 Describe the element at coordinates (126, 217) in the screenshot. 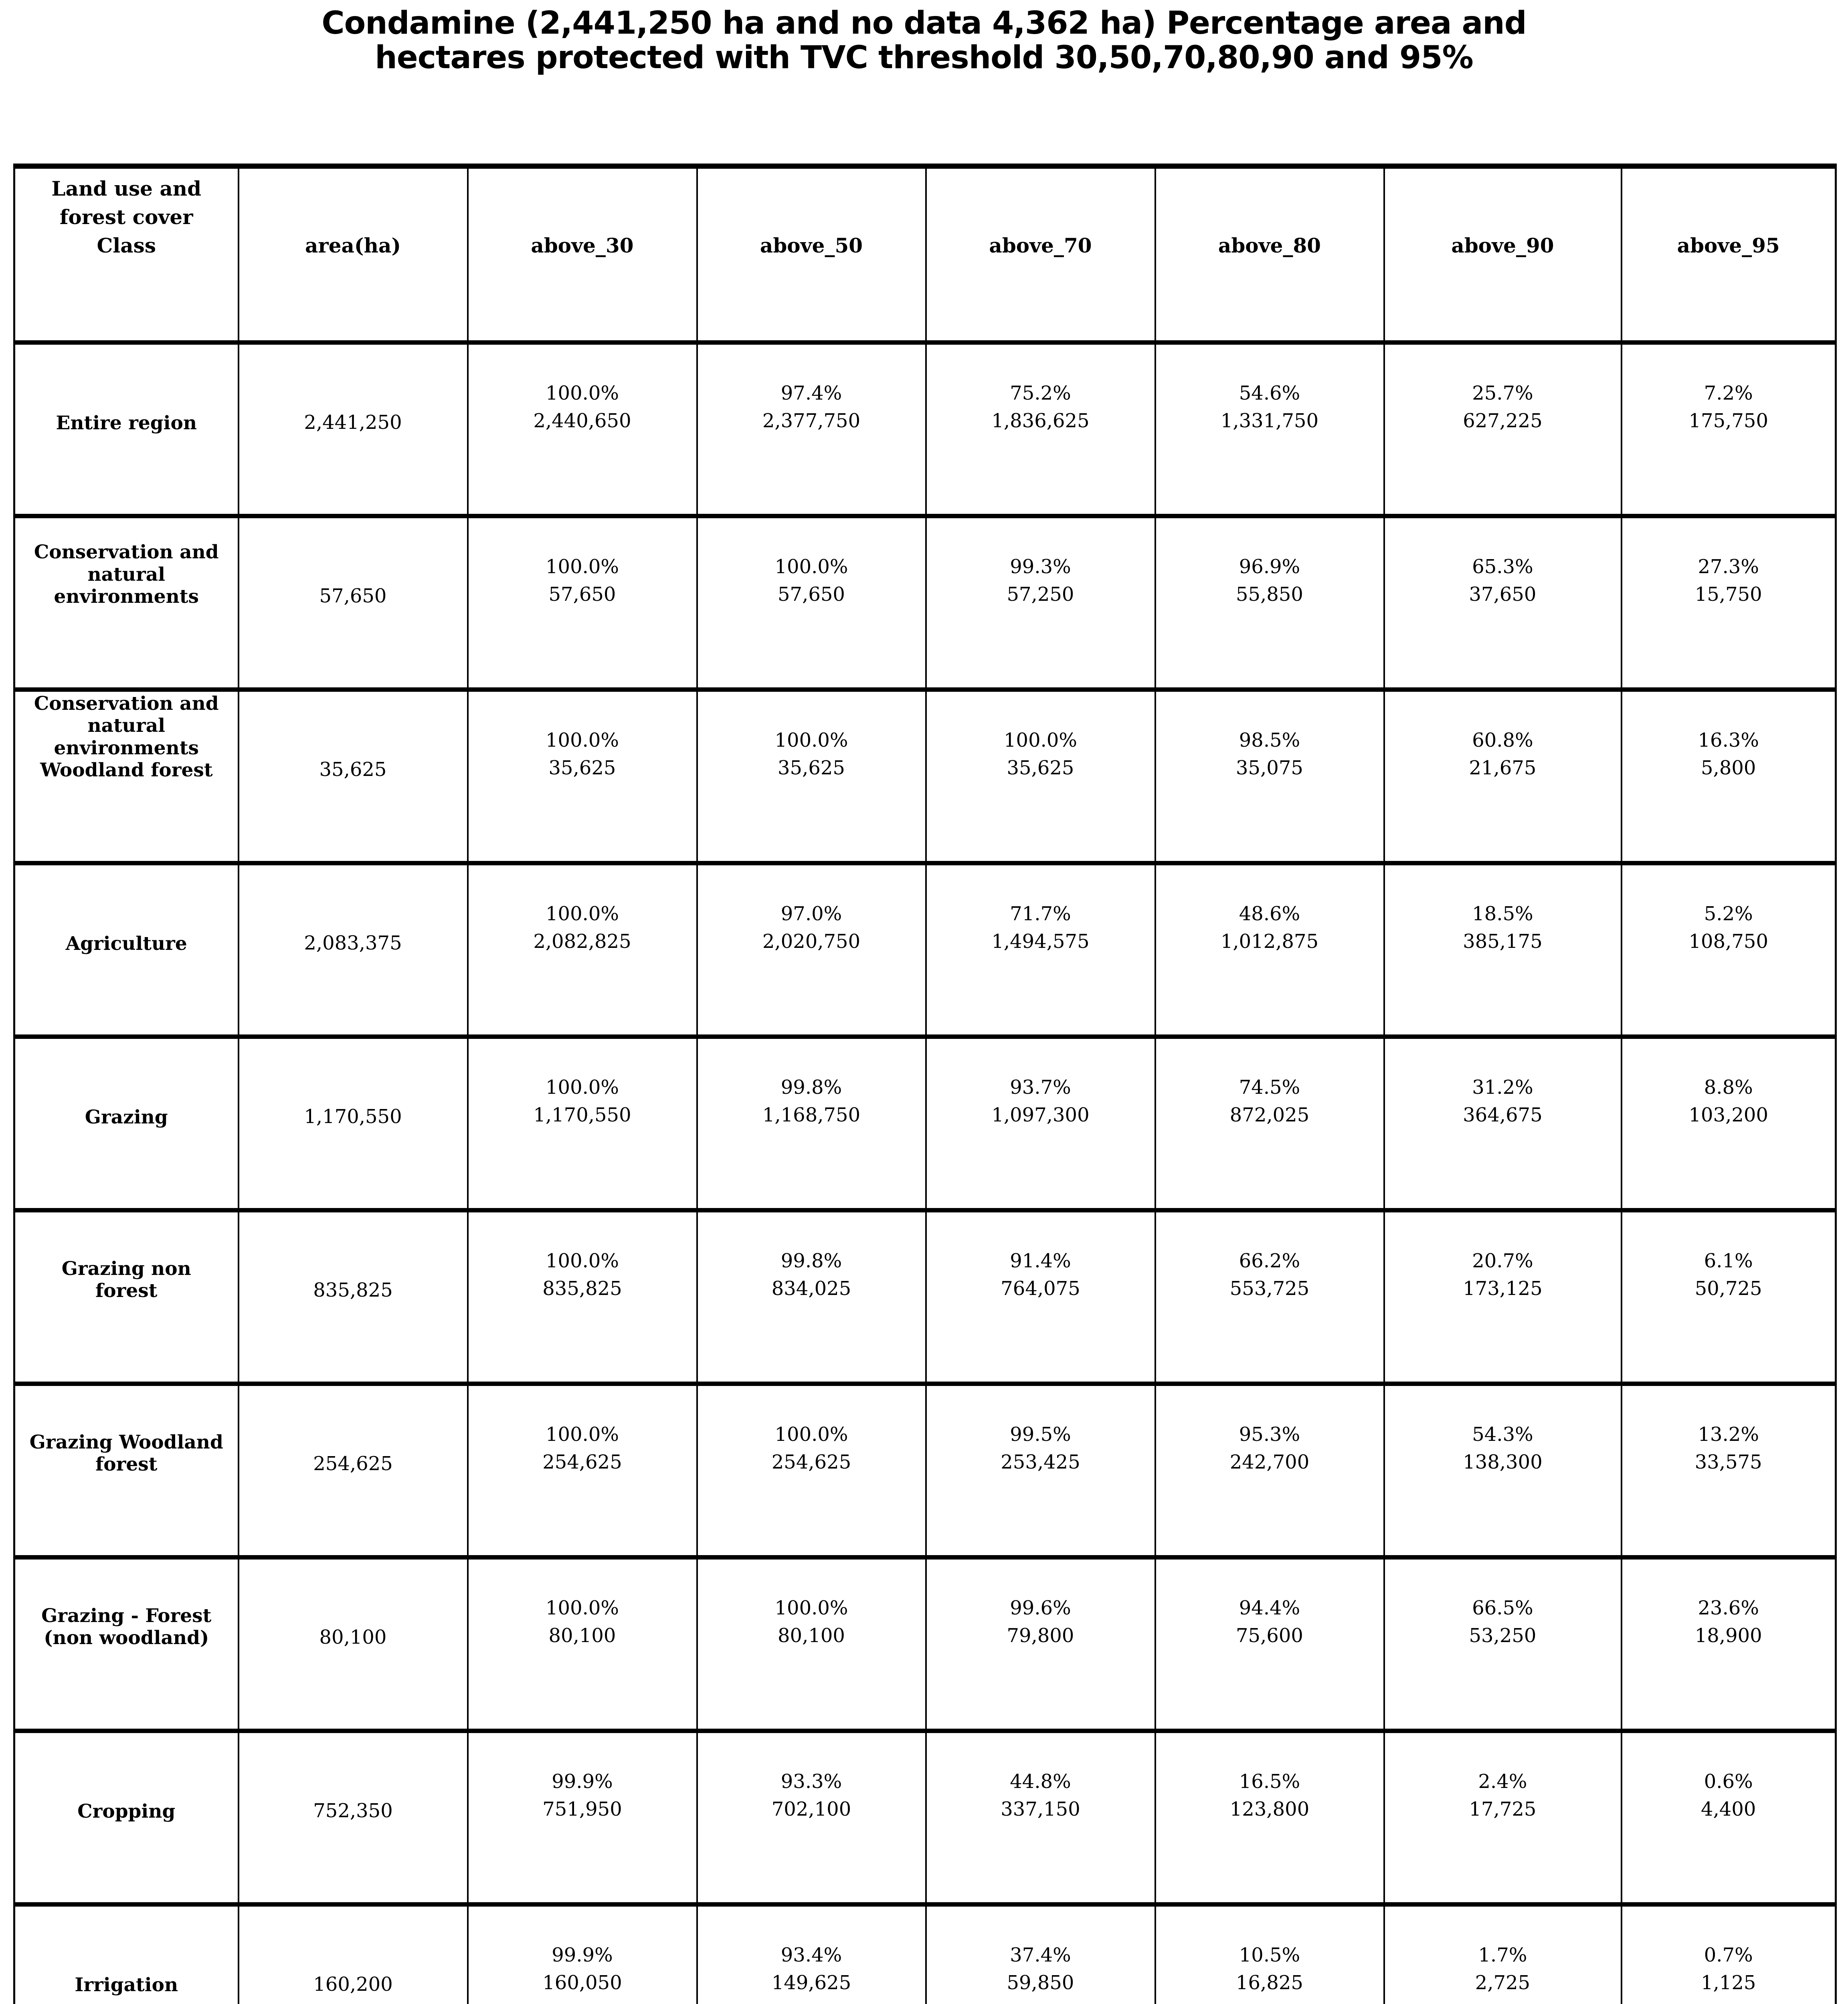

I see `header-label: Land use and forest cover Class` at that location.